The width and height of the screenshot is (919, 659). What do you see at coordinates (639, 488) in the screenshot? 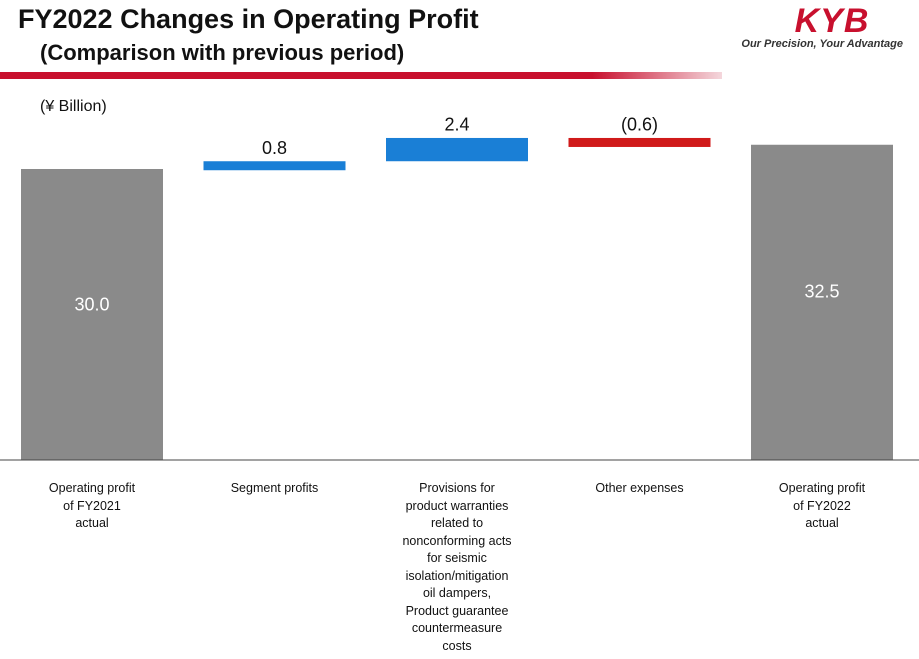
I see `category-label-4: Other expenses` at bounding box center [639, 488].